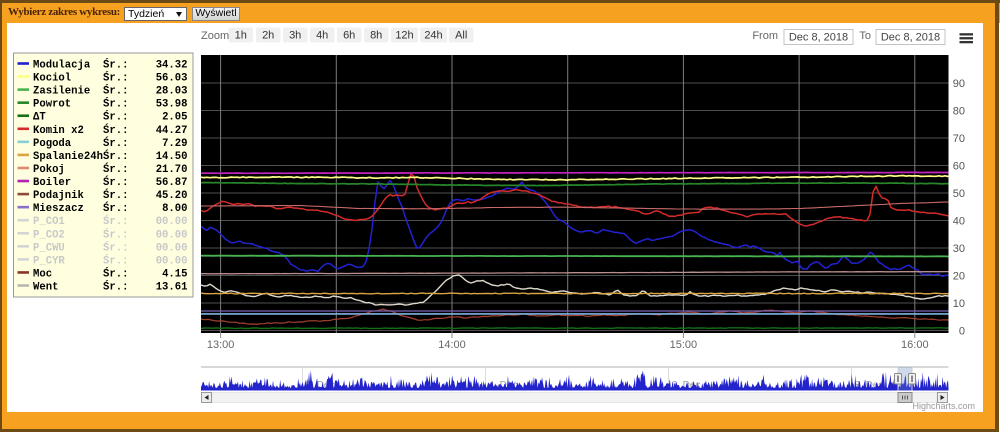 Image resolution: width=1000 pixels, height=434 pixels. I want to click on svg-text: From, so click(765, 36).